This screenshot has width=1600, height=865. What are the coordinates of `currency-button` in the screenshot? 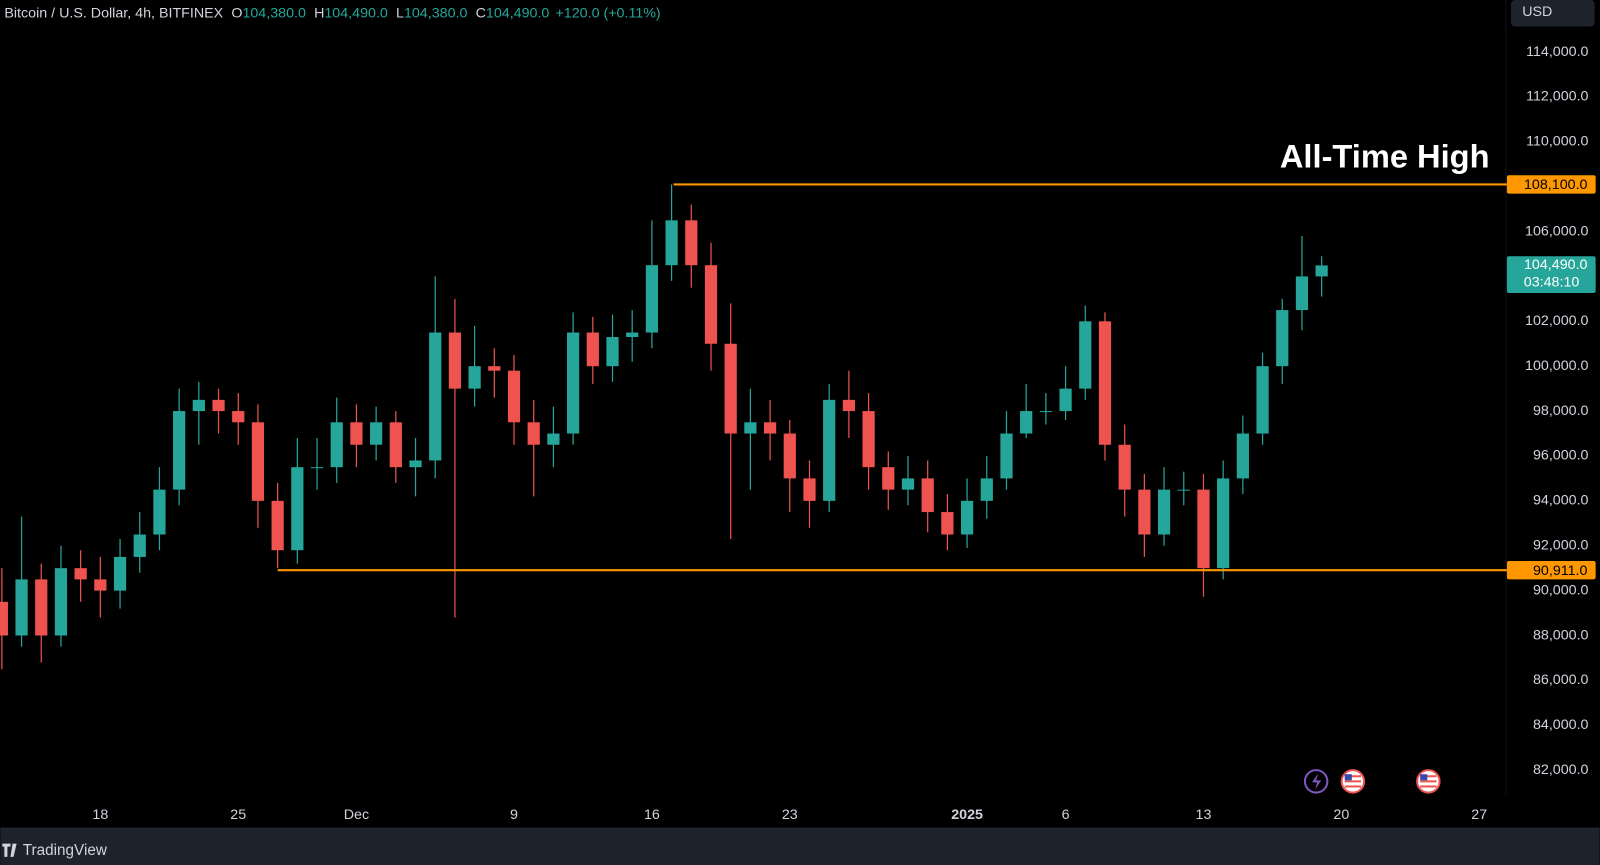 It's located at (1552, 13).